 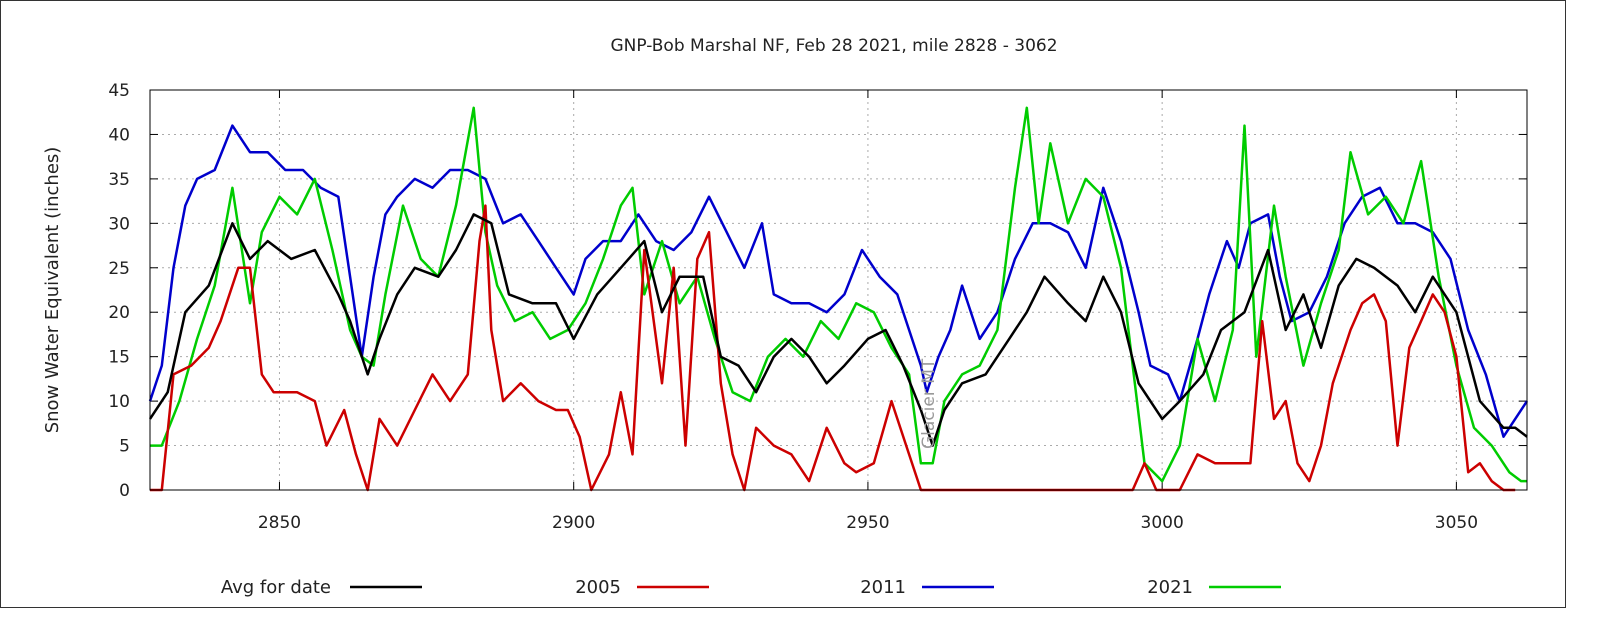 What do you see at coordinates (119, 135) in the screenshot?
I see `y-tick-label: 40` at bounding box center [119, 135].